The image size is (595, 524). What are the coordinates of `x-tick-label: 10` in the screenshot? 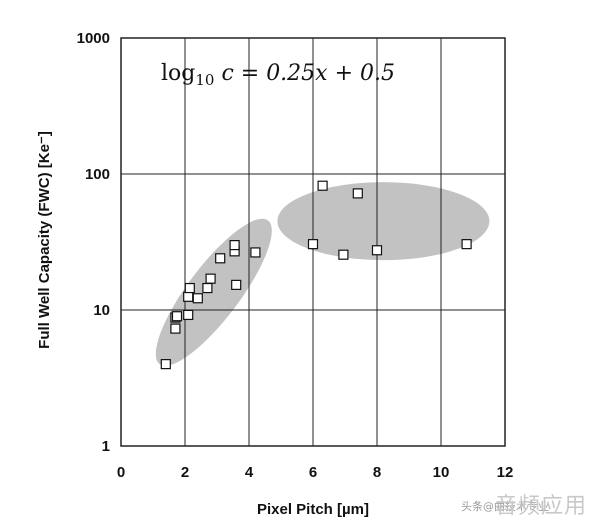 It's located at (441, 472).